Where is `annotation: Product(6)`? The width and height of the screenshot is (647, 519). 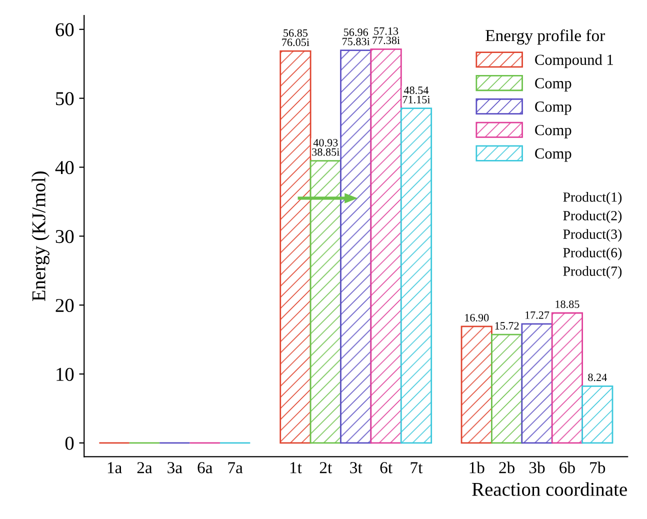 annotation: Product(6) is located at coordinates (592, 254).